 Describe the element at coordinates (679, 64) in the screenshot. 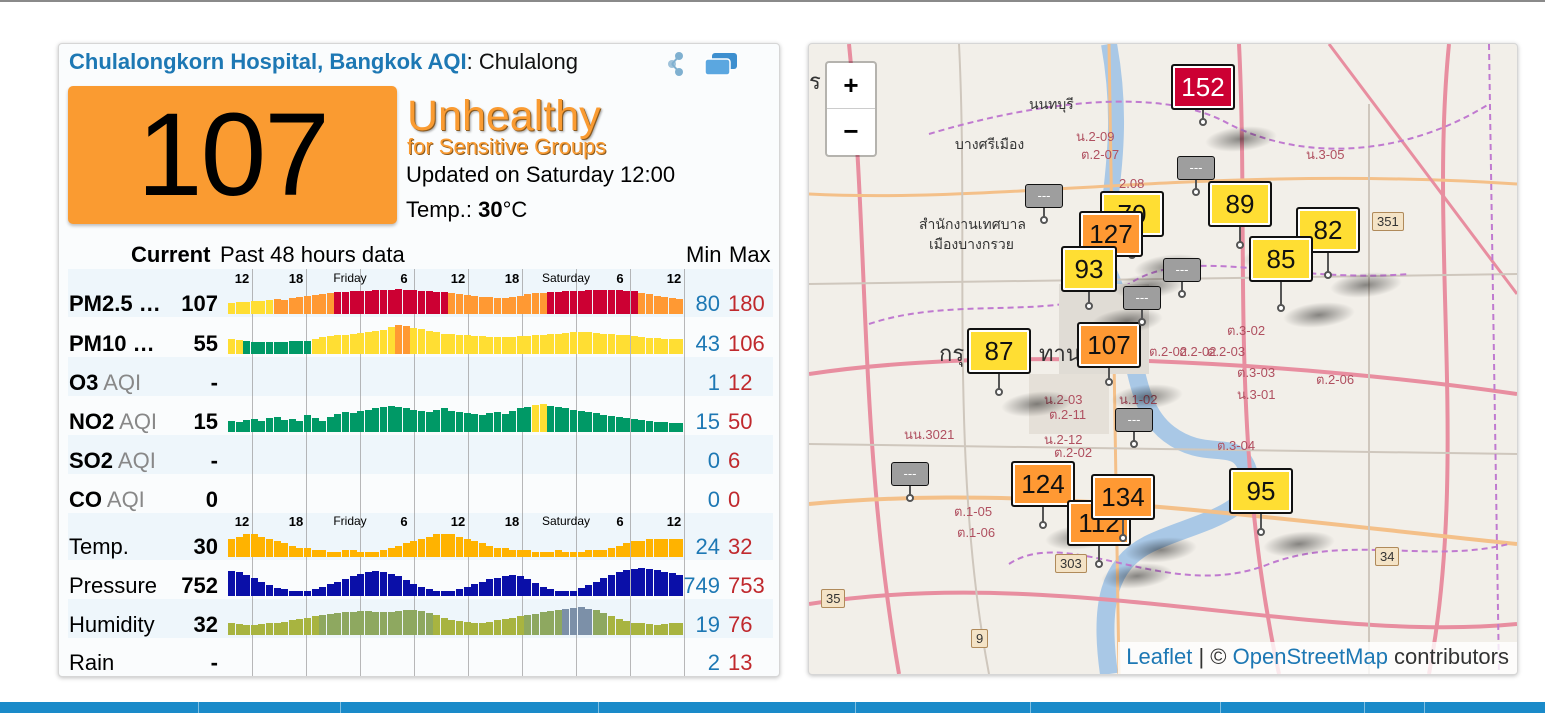

I see `share-icon` at that location.